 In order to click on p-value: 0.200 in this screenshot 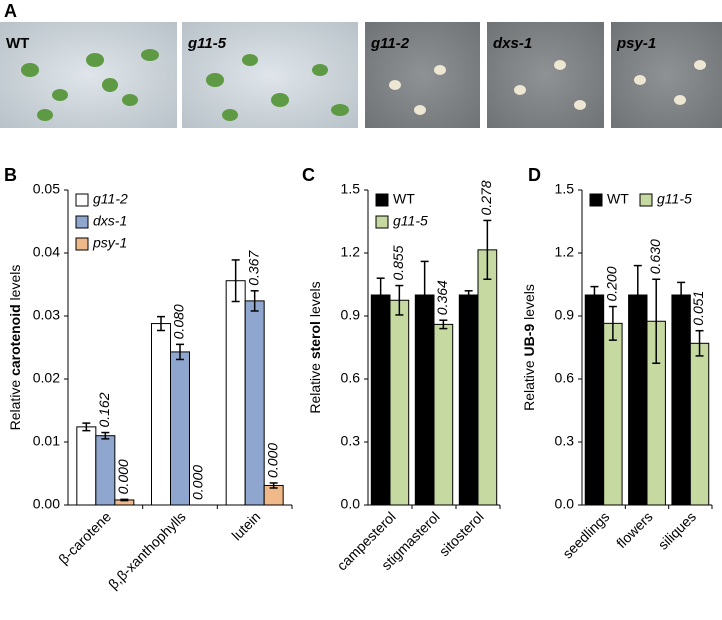, I will do `click(612, 283)`.